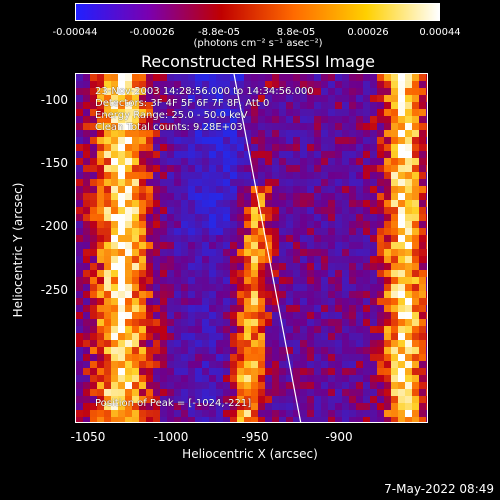 Image resolution: width=500 pixels, height=500 pixels. Describe the element at coordinates (54, 100) in the screenshot. I see `y-tick-label: -100` at that location.